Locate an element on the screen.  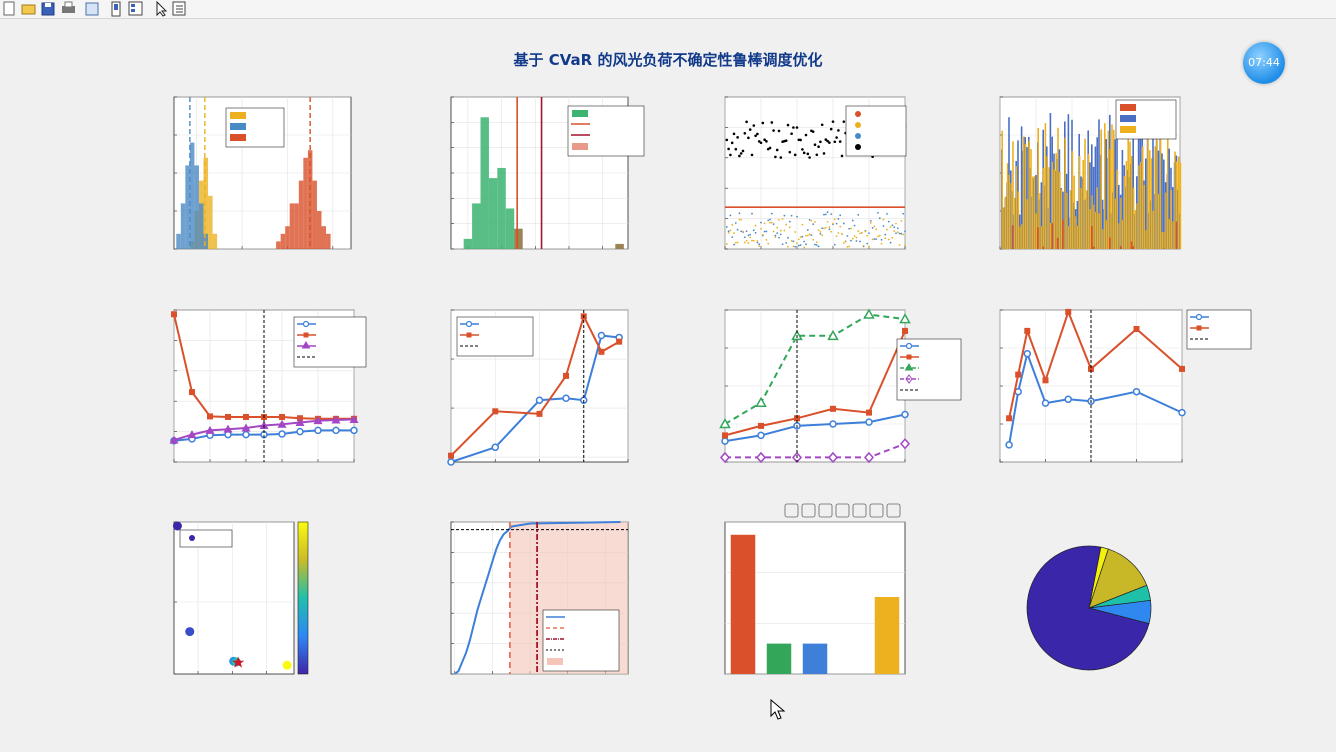
insert-icon is located at coordinates (135, 8).